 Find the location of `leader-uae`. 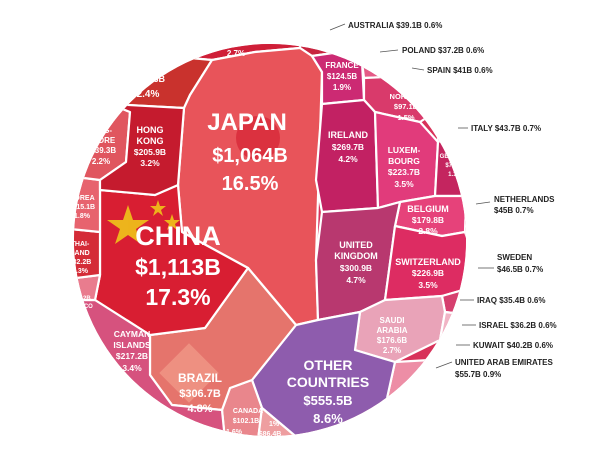

leader-uae is located at coordinates (444, 365).